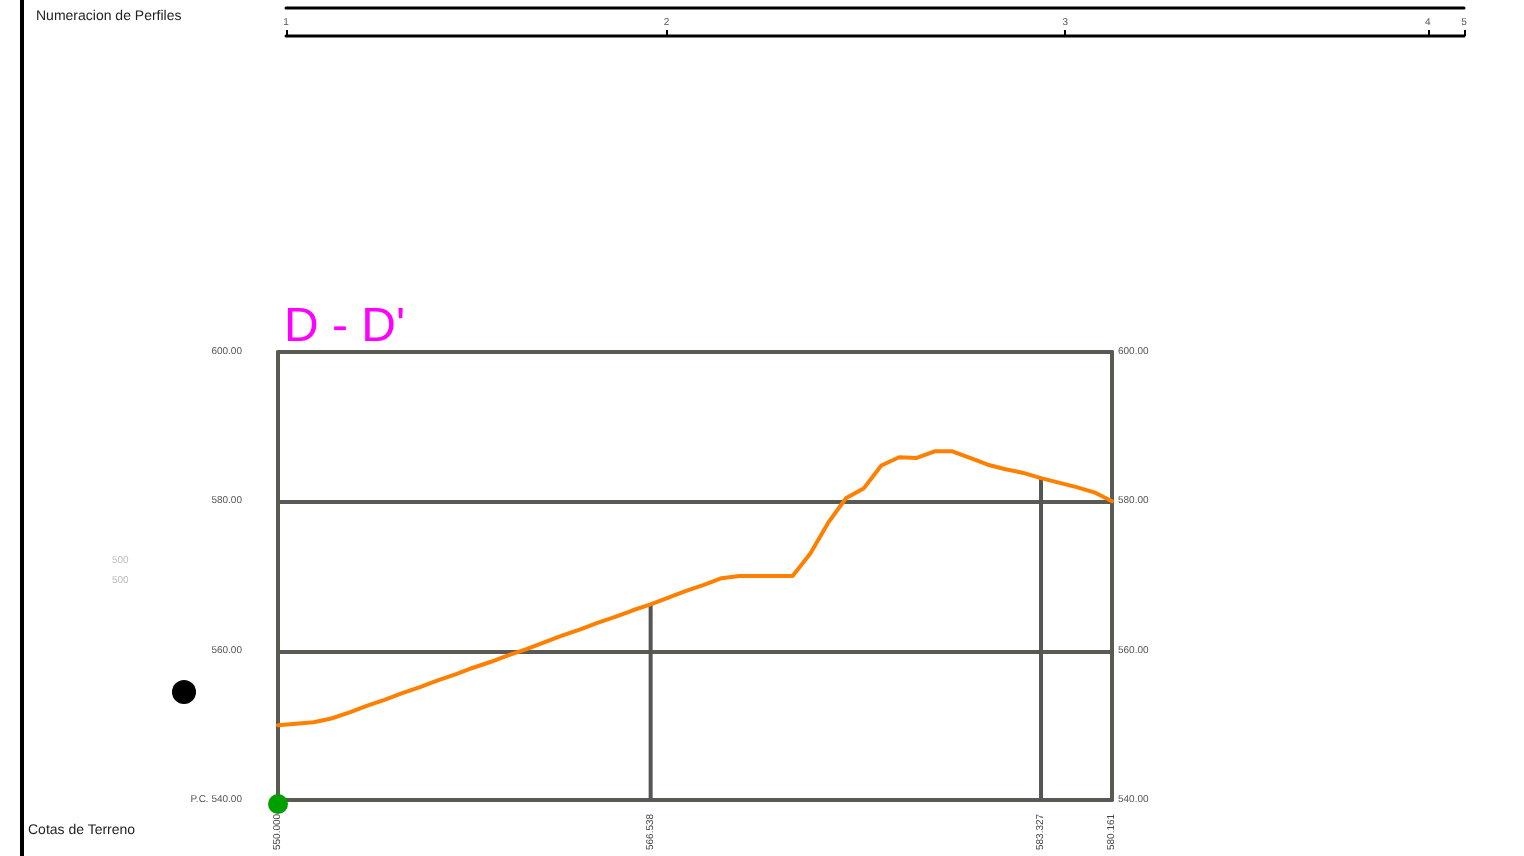 The height and width of the screenshot is (856, 1524). What do you see at coordinates (345, 326) in the screenshot?
I see `chart-title: D - D'` at bounding box center [345, 326].